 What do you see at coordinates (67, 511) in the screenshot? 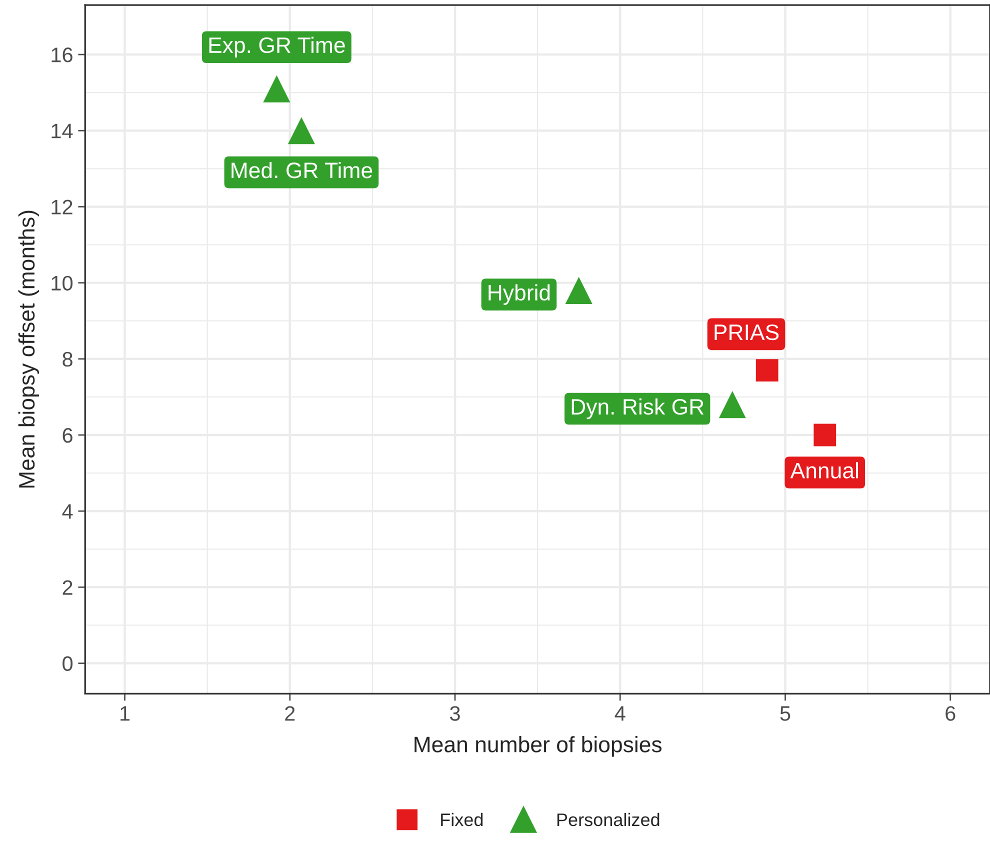
I see `y-tick-label: 4` at bounding box center [67, 511].